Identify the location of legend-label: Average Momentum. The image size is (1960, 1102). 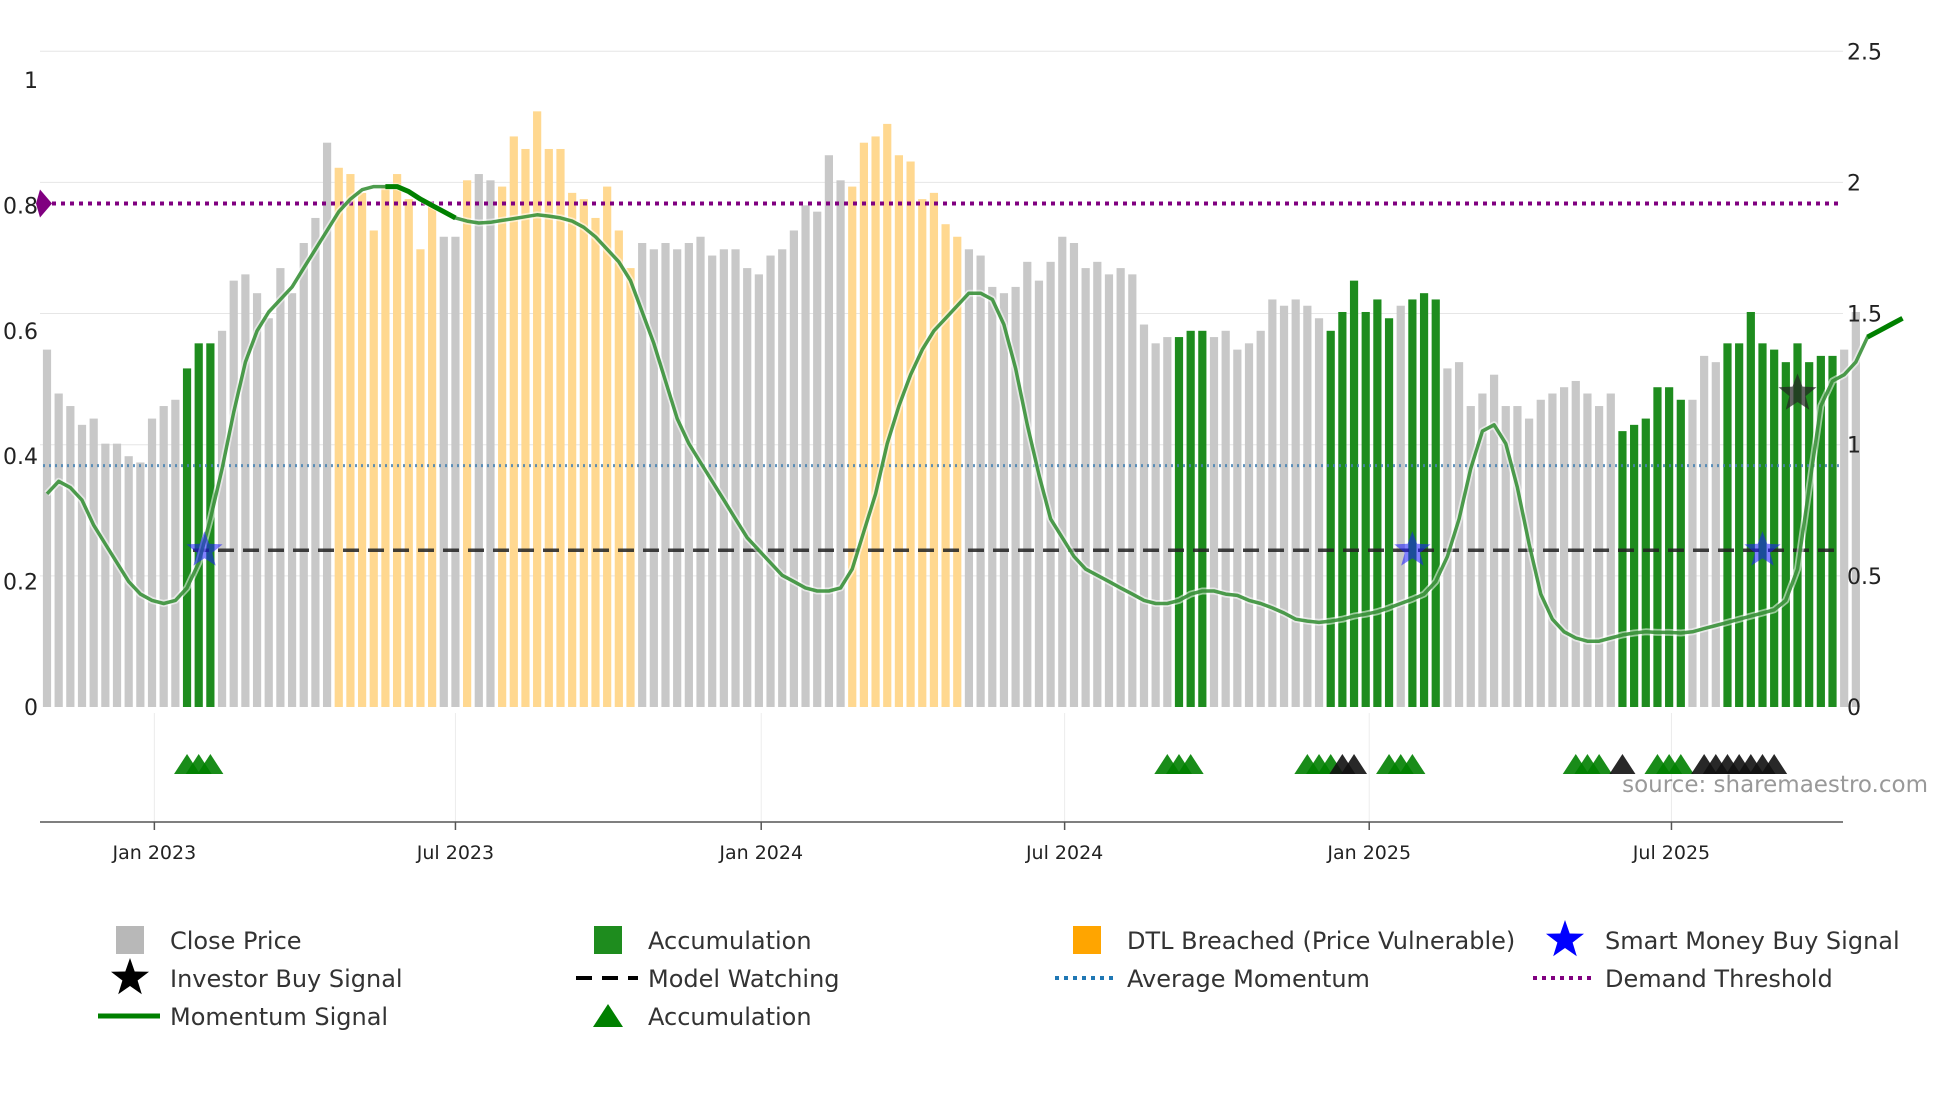
(1248, 979).